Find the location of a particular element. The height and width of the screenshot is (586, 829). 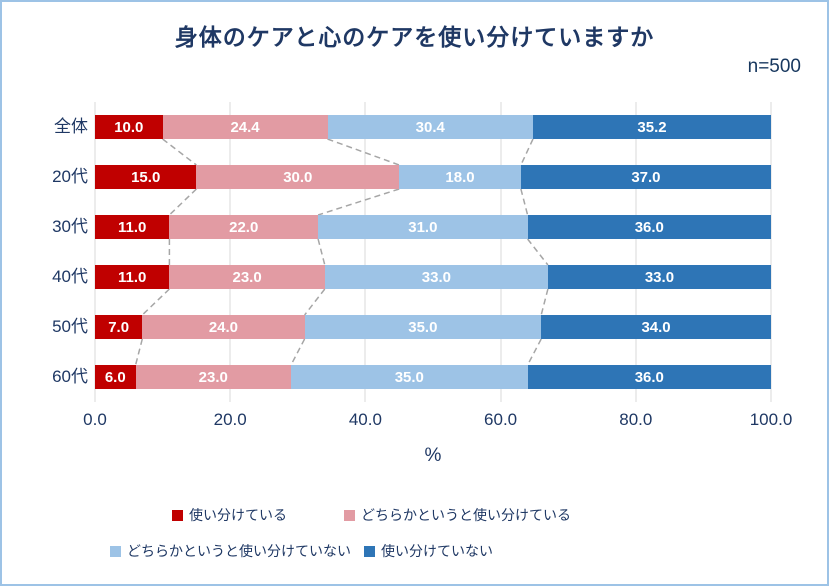

bar-segment: 6.0 is located at coordinates (115, 377).